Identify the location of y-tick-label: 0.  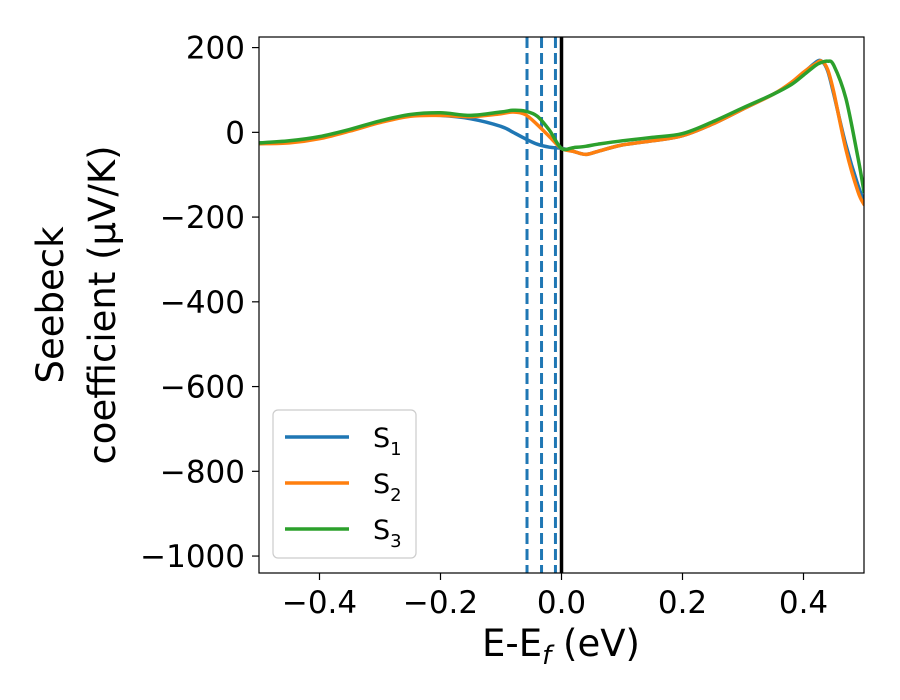
(235, 133).